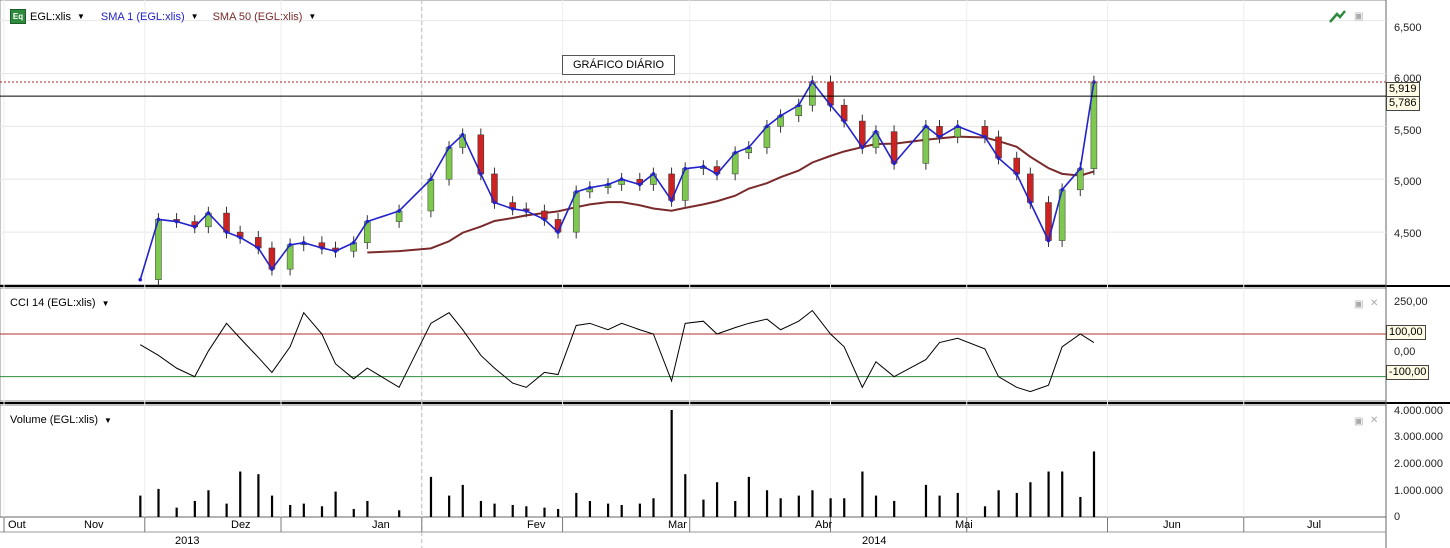  I want to click on cci-group, so click(693, 351).